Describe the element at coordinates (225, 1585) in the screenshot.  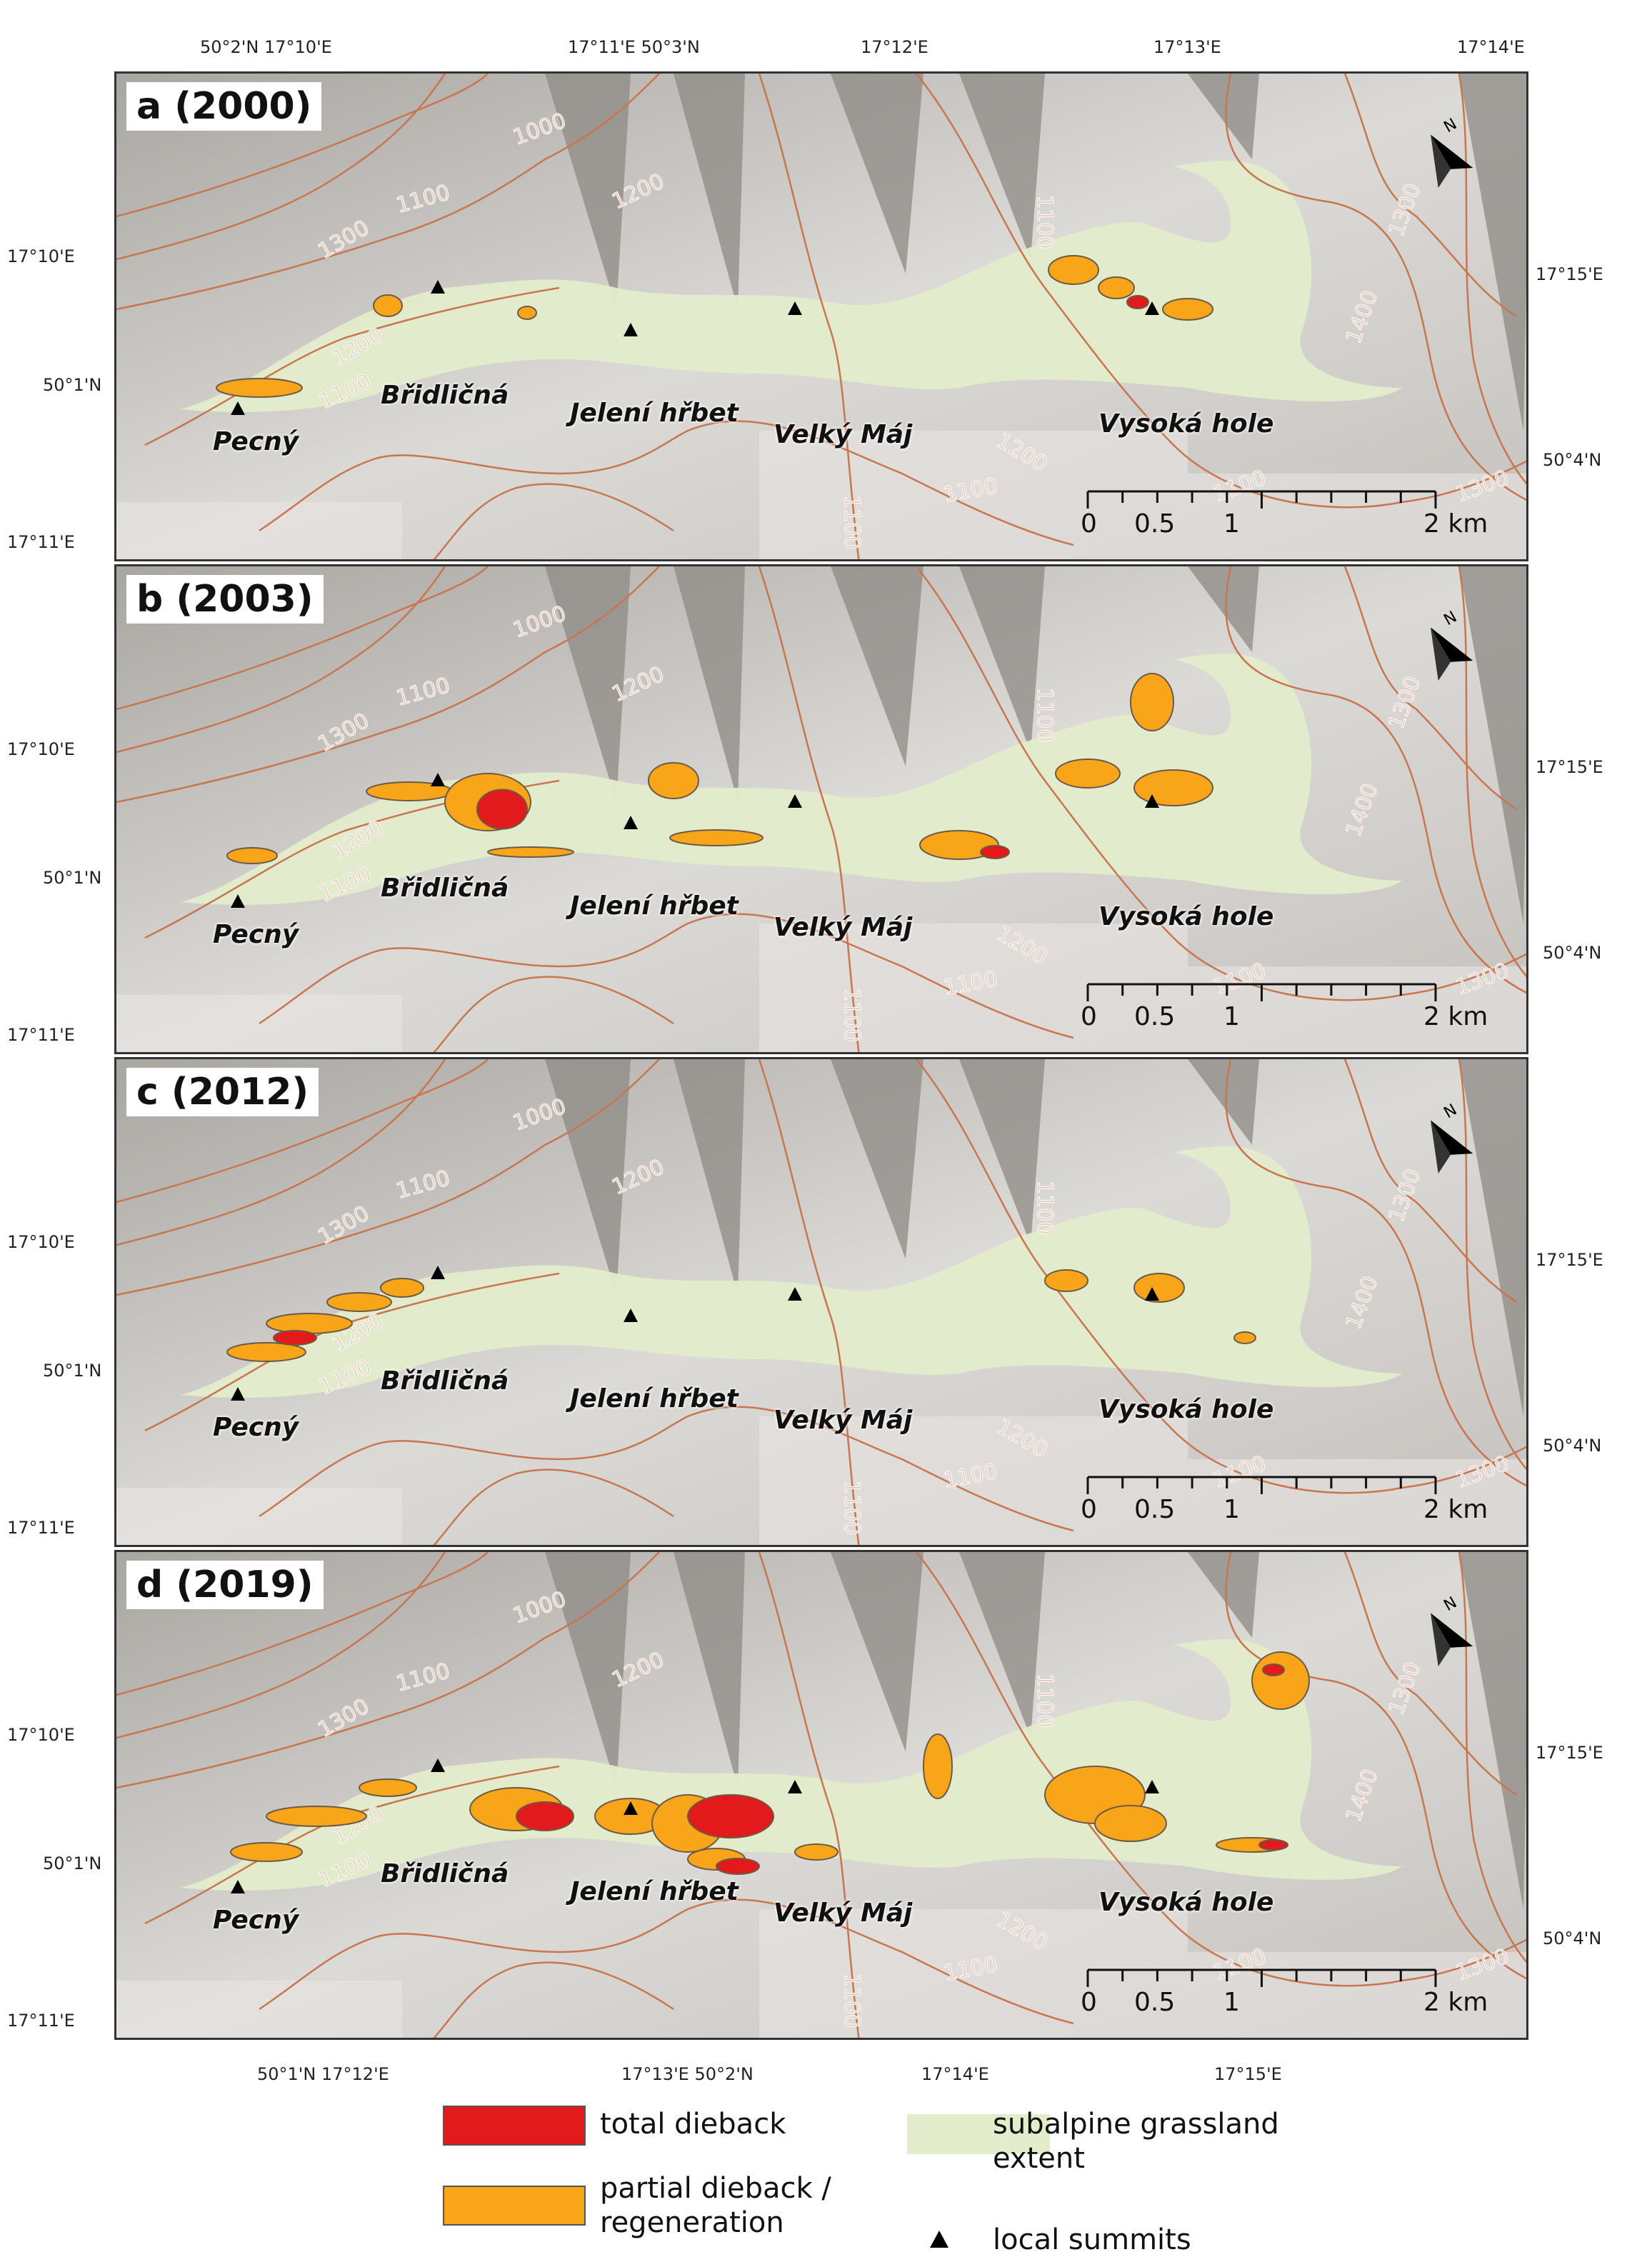
I see `panel-title: d (2019)` at that location.